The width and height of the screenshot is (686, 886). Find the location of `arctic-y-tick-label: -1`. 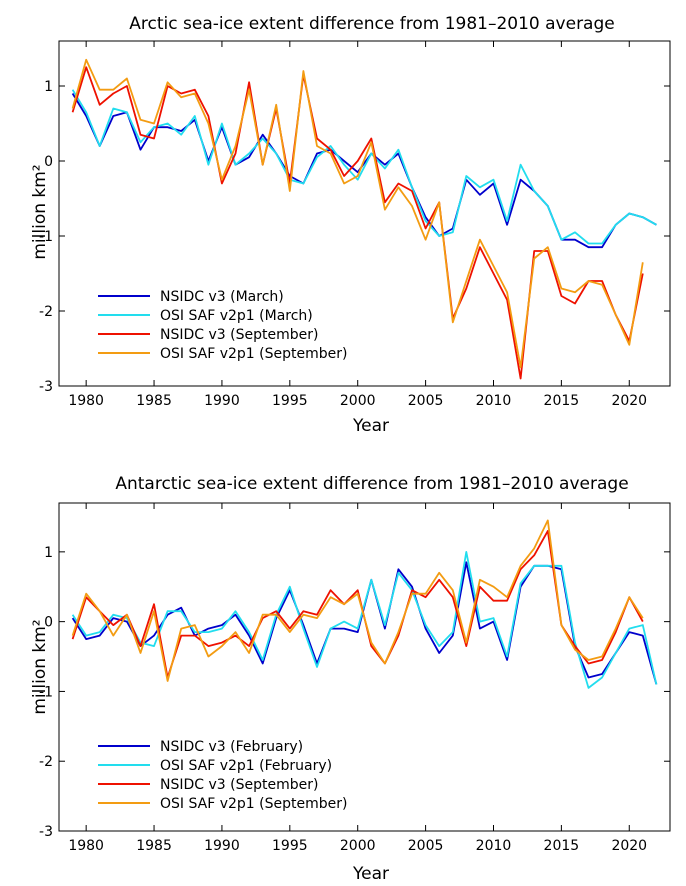

arctic-y-tick-label: -1 is located at coordinates (46, 237).